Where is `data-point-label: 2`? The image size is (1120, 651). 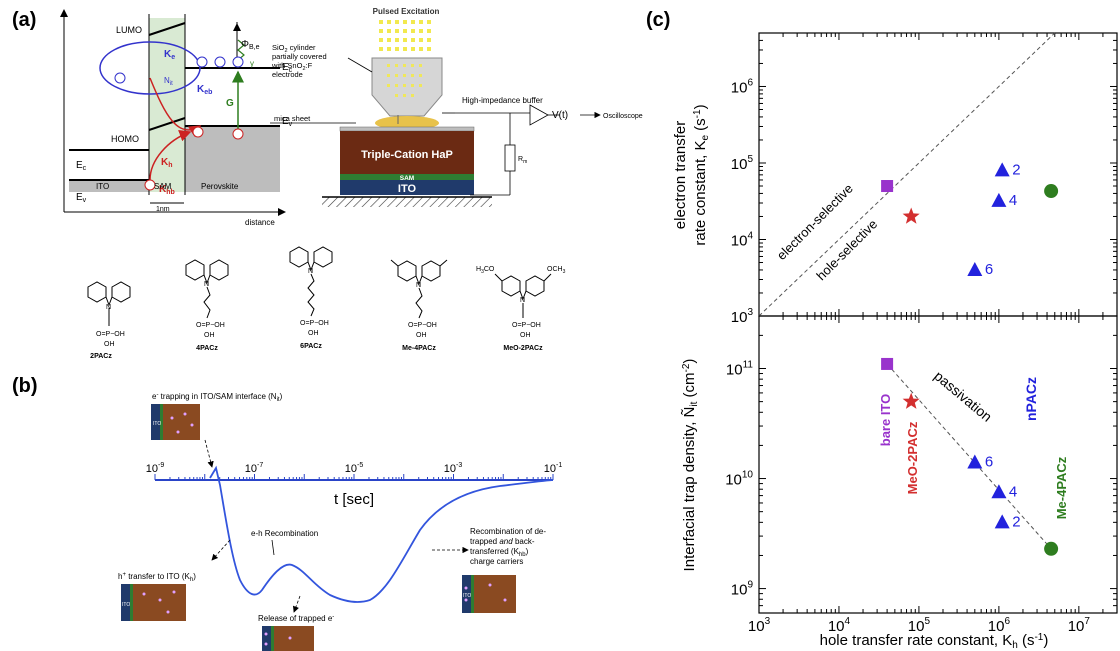
data-point-label: 2 is located at coordinates (1016, 169).